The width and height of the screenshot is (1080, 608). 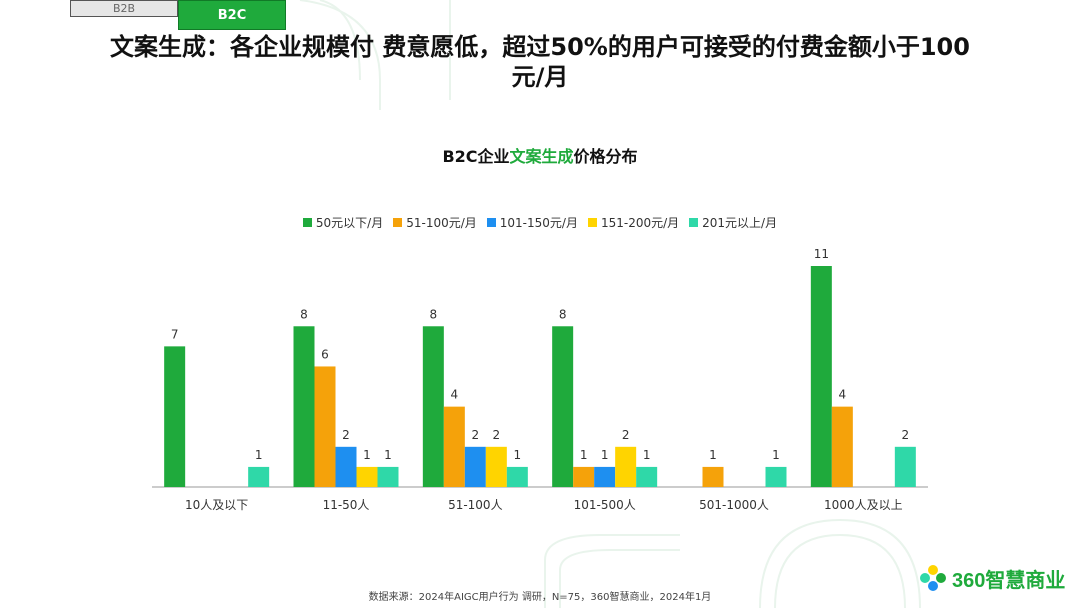 I want to click on legend-item: 51-100元/月, so click(x=435, y=222).